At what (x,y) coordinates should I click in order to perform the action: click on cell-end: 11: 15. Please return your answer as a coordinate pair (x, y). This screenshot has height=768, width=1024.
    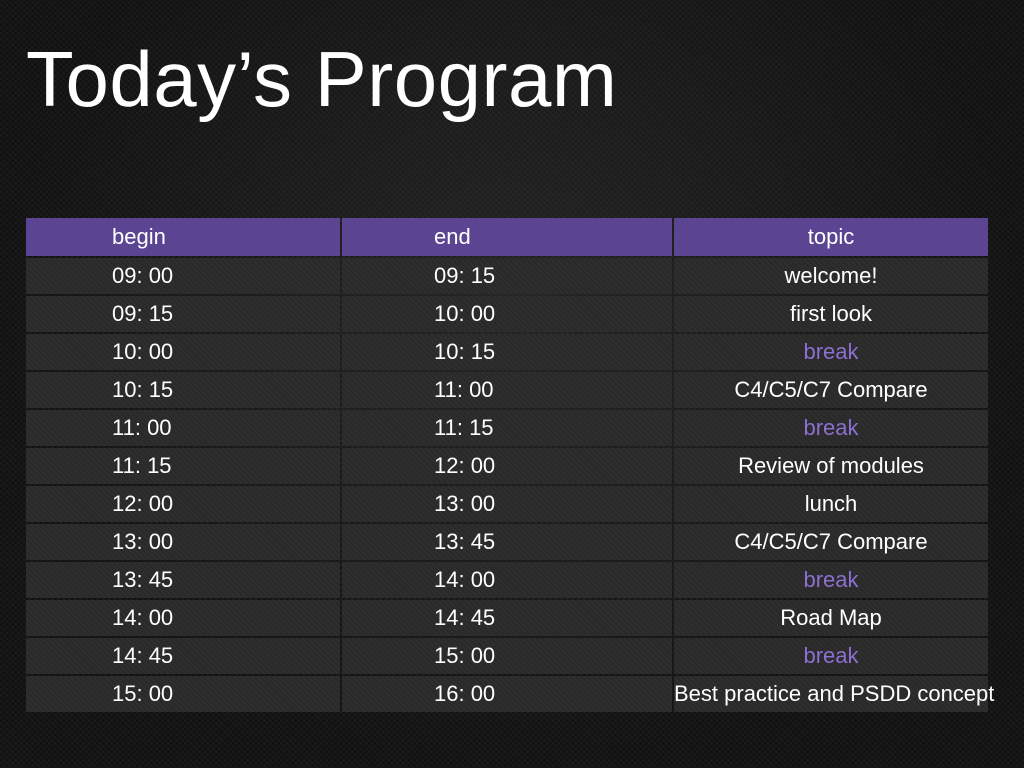
    Looking at the image, I should click on (507, 428).